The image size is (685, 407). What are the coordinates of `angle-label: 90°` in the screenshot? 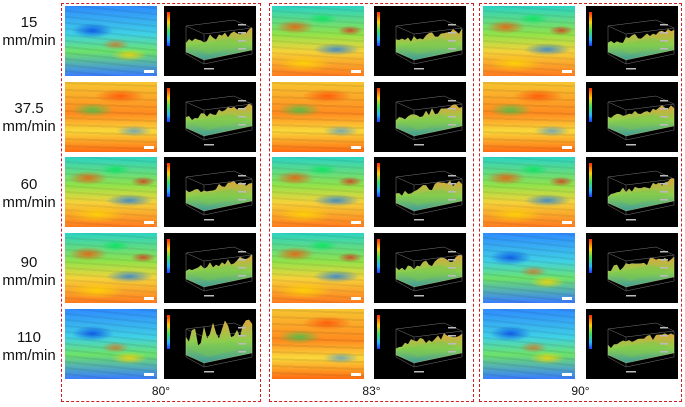 It's located at (580, 391).